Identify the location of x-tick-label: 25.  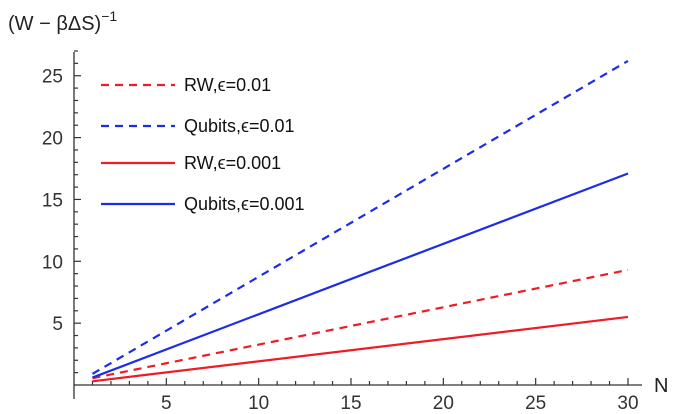
(535, 403).